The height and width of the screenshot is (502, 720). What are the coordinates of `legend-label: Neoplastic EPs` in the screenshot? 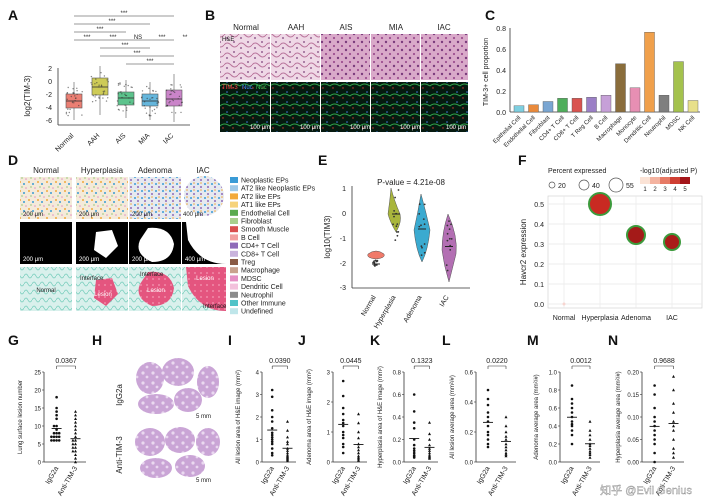 It's located at (265, 181).